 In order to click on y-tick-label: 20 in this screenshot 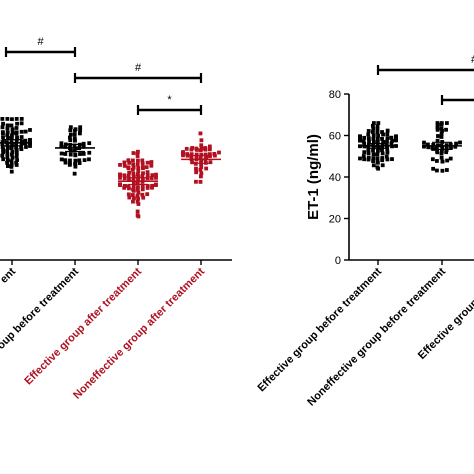, I will do `click(335, 220)`.